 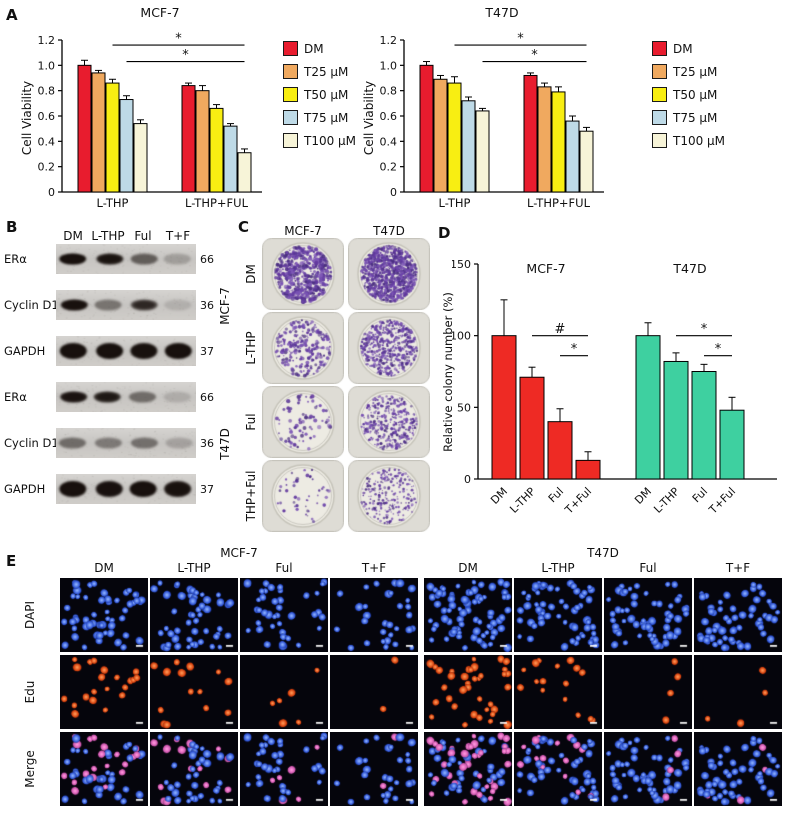 I want to click on legend-mcf7: DM T25 µM T50 µM T75 µM T100 µM, so click(x=319, y=94).